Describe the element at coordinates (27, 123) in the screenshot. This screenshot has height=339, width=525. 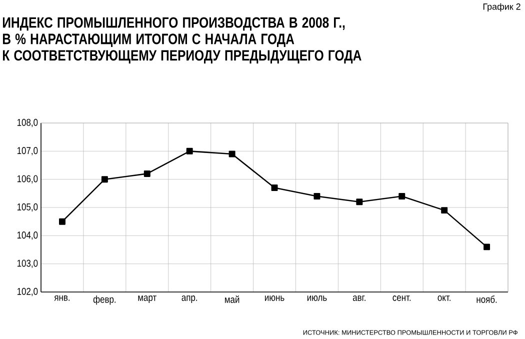
I see `y-tick-label: 108,0` at that location.